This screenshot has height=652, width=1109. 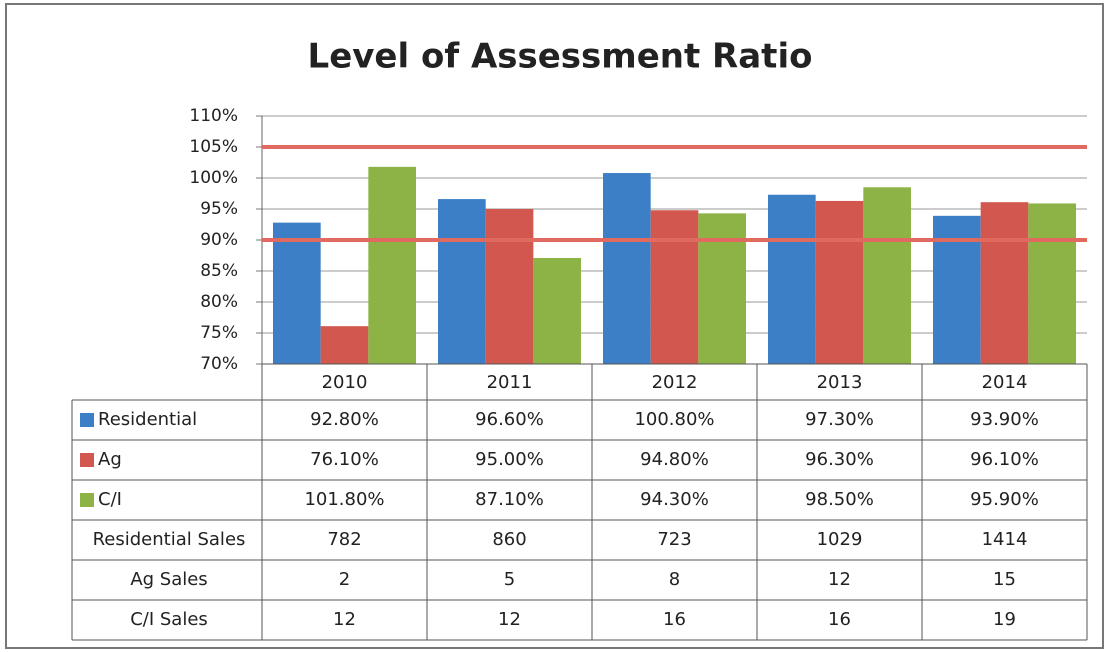 What do you see at coordinates (1004, 579) in the screenshot?
I see `table-cell: 15` at bounding box center [1004, 579].